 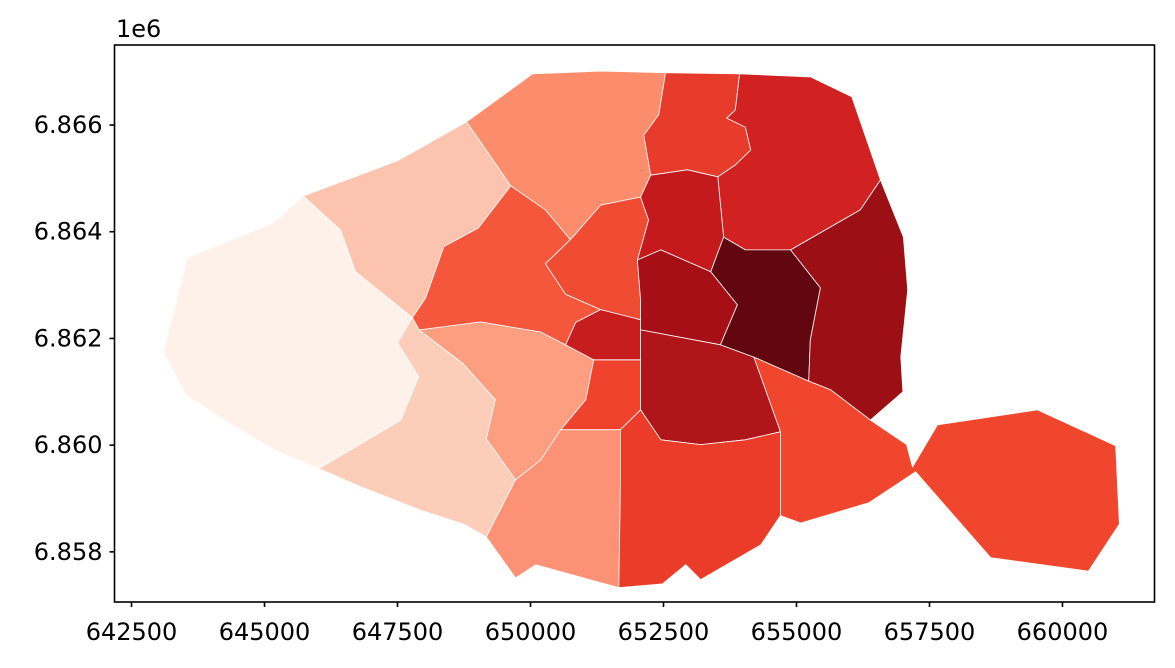 I want to click on x-tick-label: 652500, so click(x=664, y=632).